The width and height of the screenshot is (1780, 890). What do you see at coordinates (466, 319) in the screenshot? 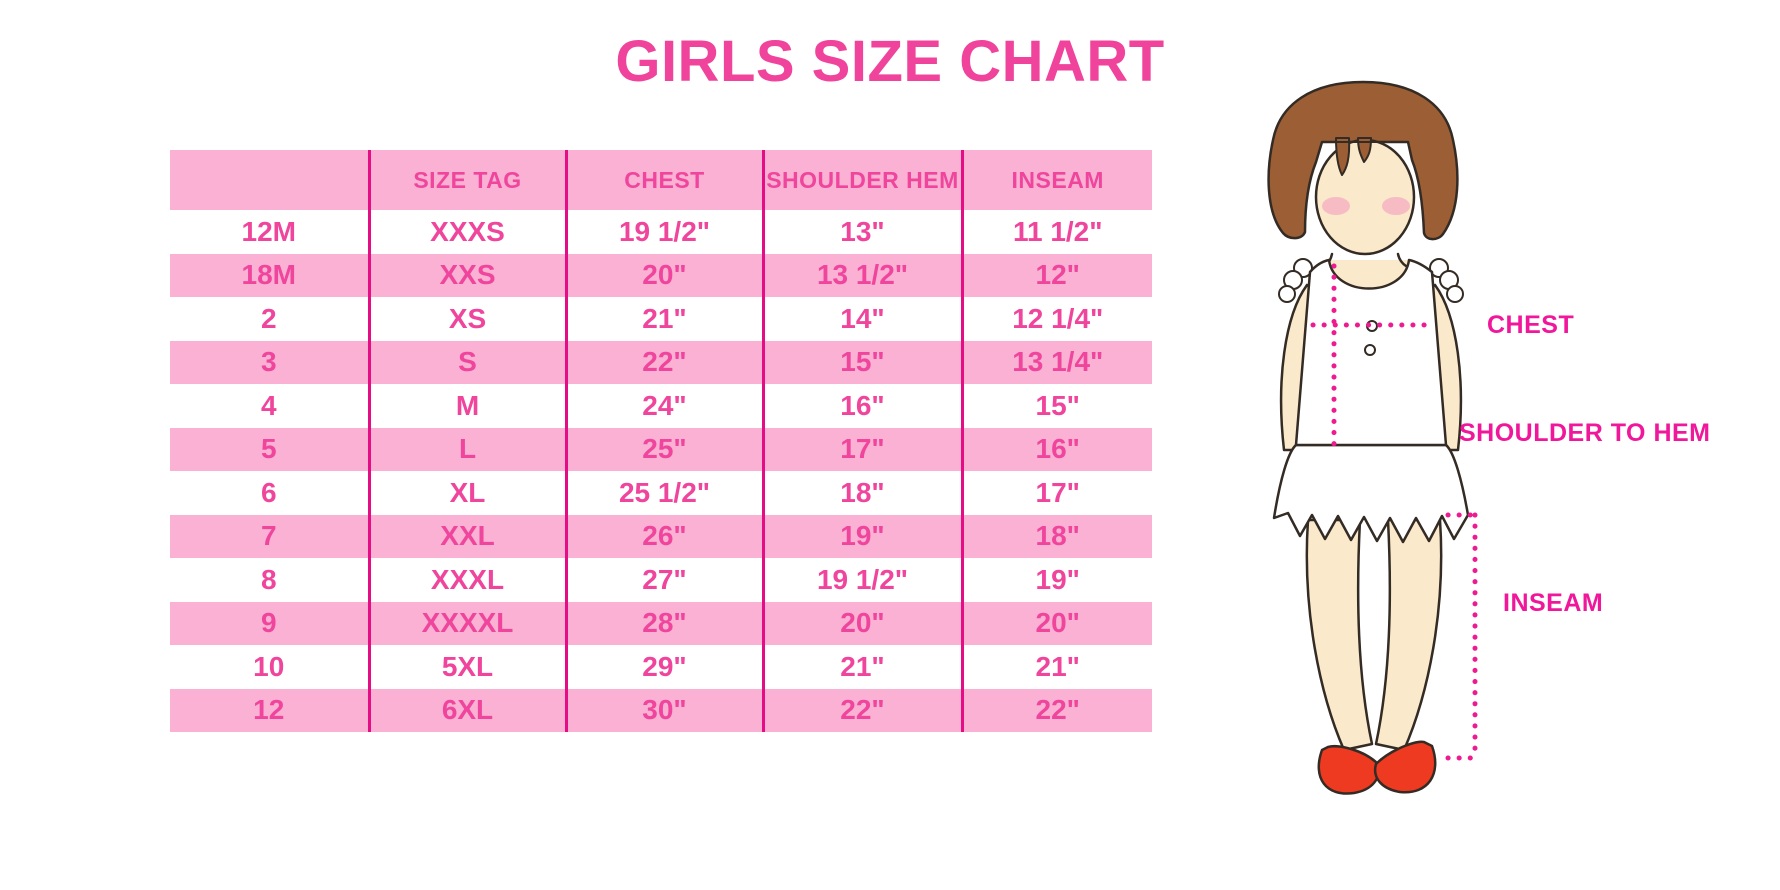
I see `table-cell: XS` at bounding box center [466, 319].